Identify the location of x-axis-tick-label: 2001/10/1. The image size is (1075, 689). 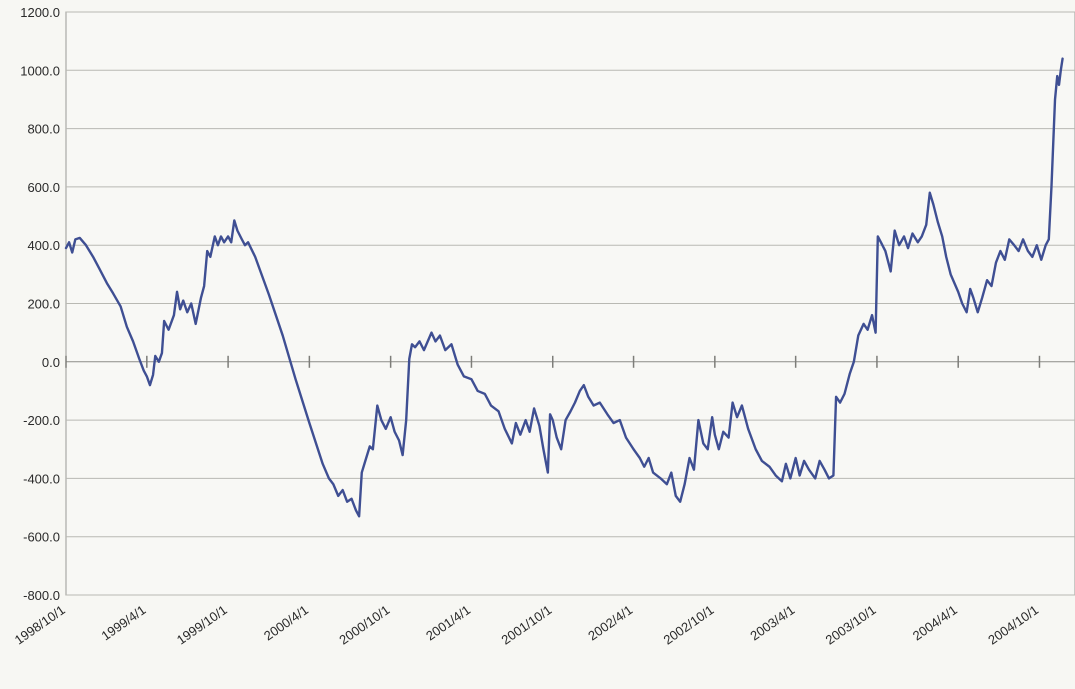
(526, 624).